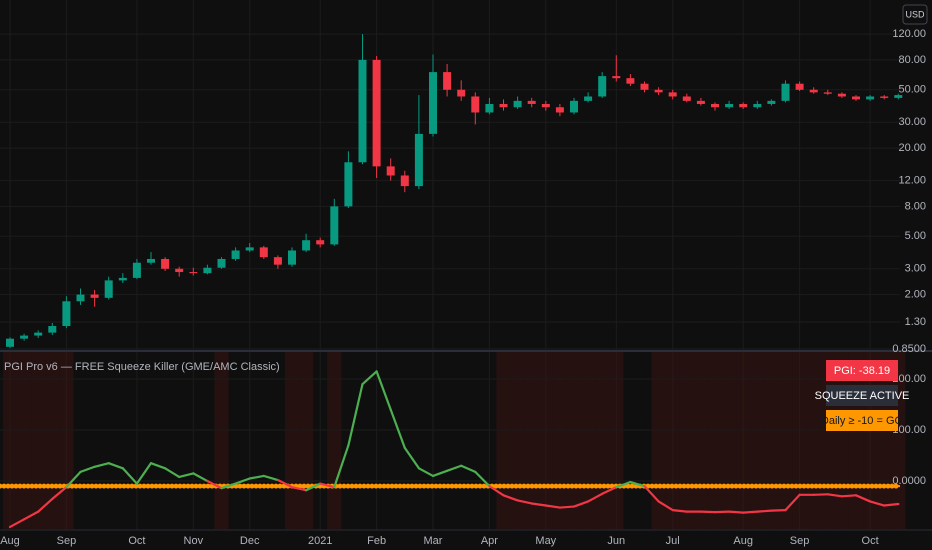  Describe the element at coordinates (862, 421) in the screenshot. I see `table-text: Daily ≥ -10 = GO` at that location.